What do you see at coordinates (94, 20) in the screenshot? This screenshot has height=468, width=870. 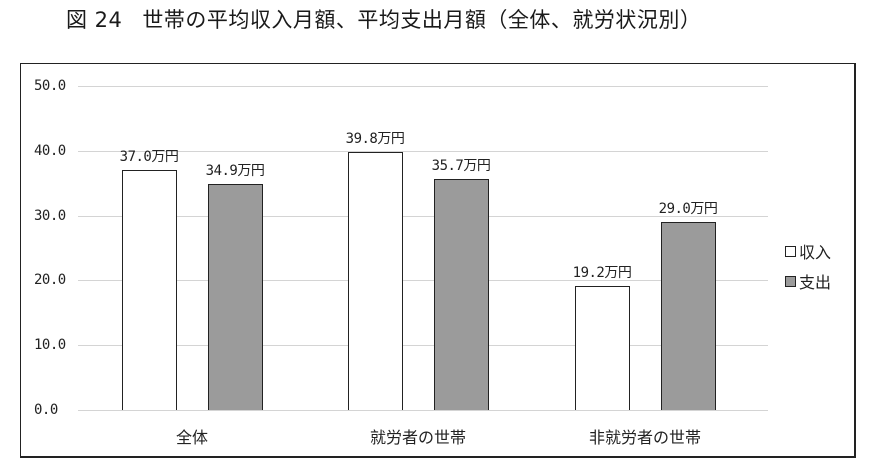 I see `figure-number: 図 24` at bounding box center [94, 20].